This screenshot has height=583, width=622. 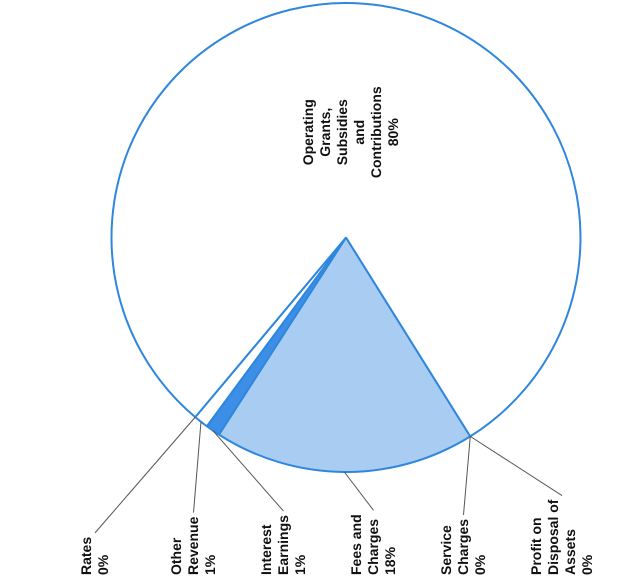 What do you see at coordinates (274, 544) in the screenshot?
I see `slice-label: Interest Earnings` at bounding box center [274, 544].